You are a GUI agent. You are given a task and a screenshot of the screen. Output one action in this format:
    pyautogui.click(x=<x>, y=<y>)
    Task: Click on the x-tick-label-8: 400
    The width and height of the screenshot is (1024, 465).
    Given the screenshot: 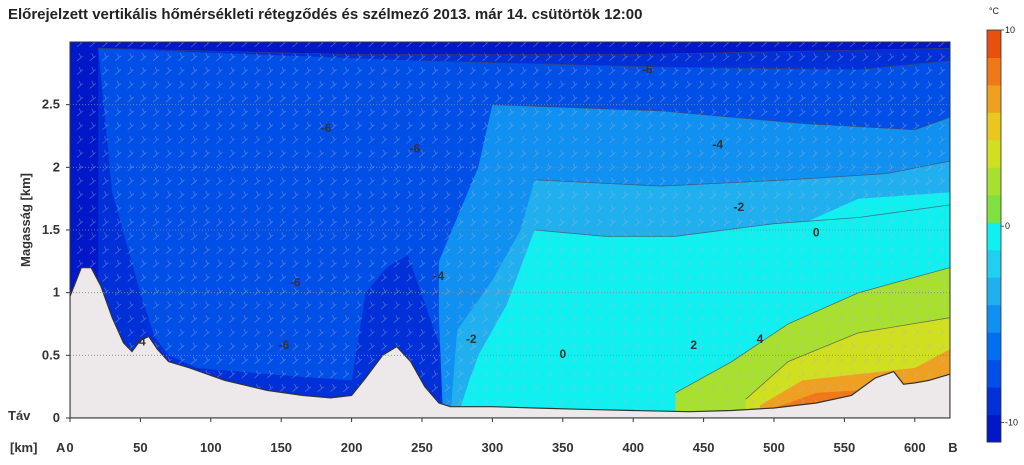 What is the action you would take?
    pyautogui.click(x=633, y=447)
    